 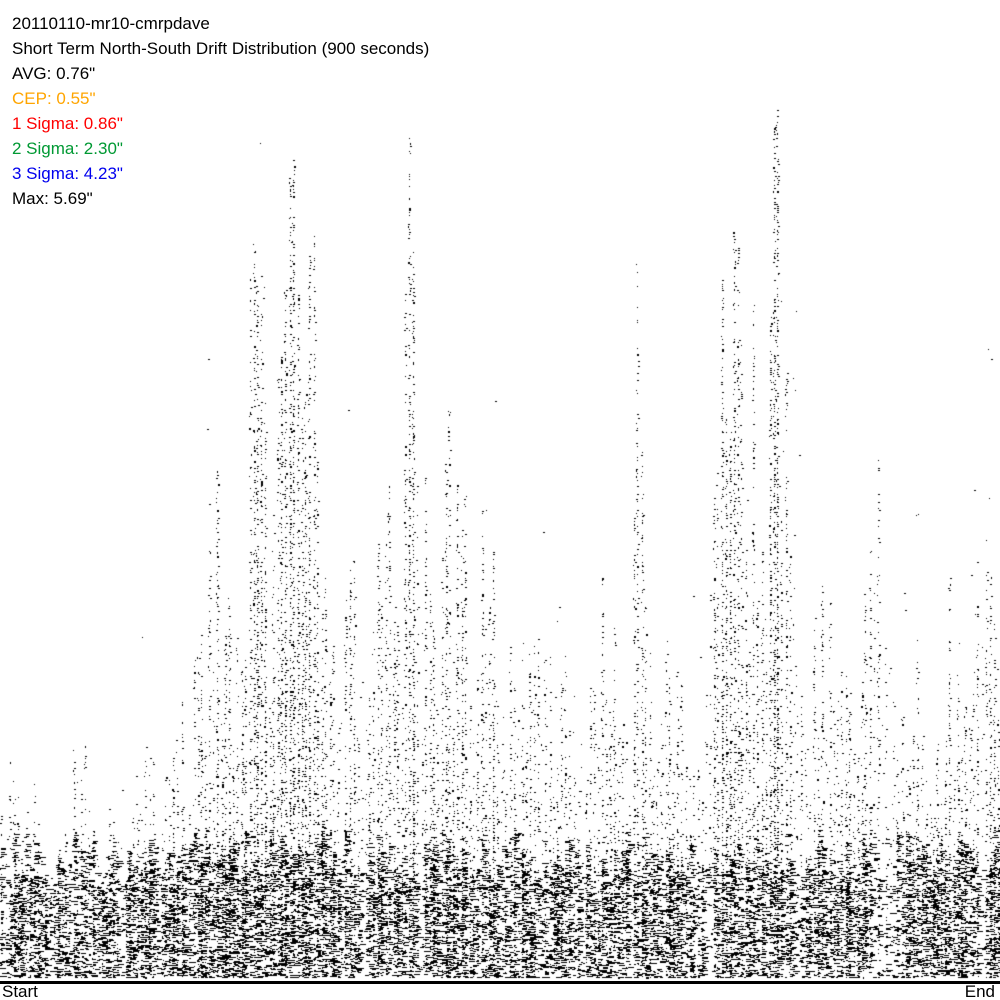 I want to click on axis-start-label: Start, so click(x=20, y=991).